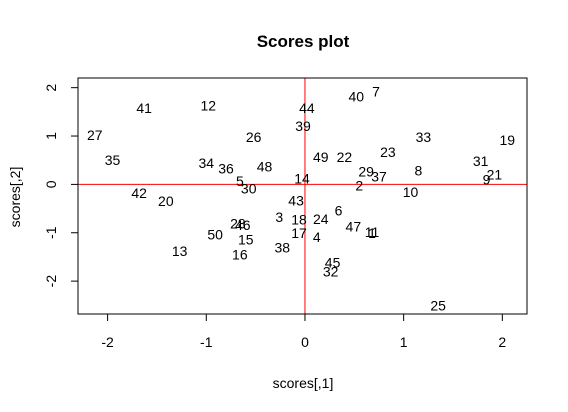  Describe the element at coordinates (321, 157) in the screenshot. I see `point-label-49: 49` at that location.